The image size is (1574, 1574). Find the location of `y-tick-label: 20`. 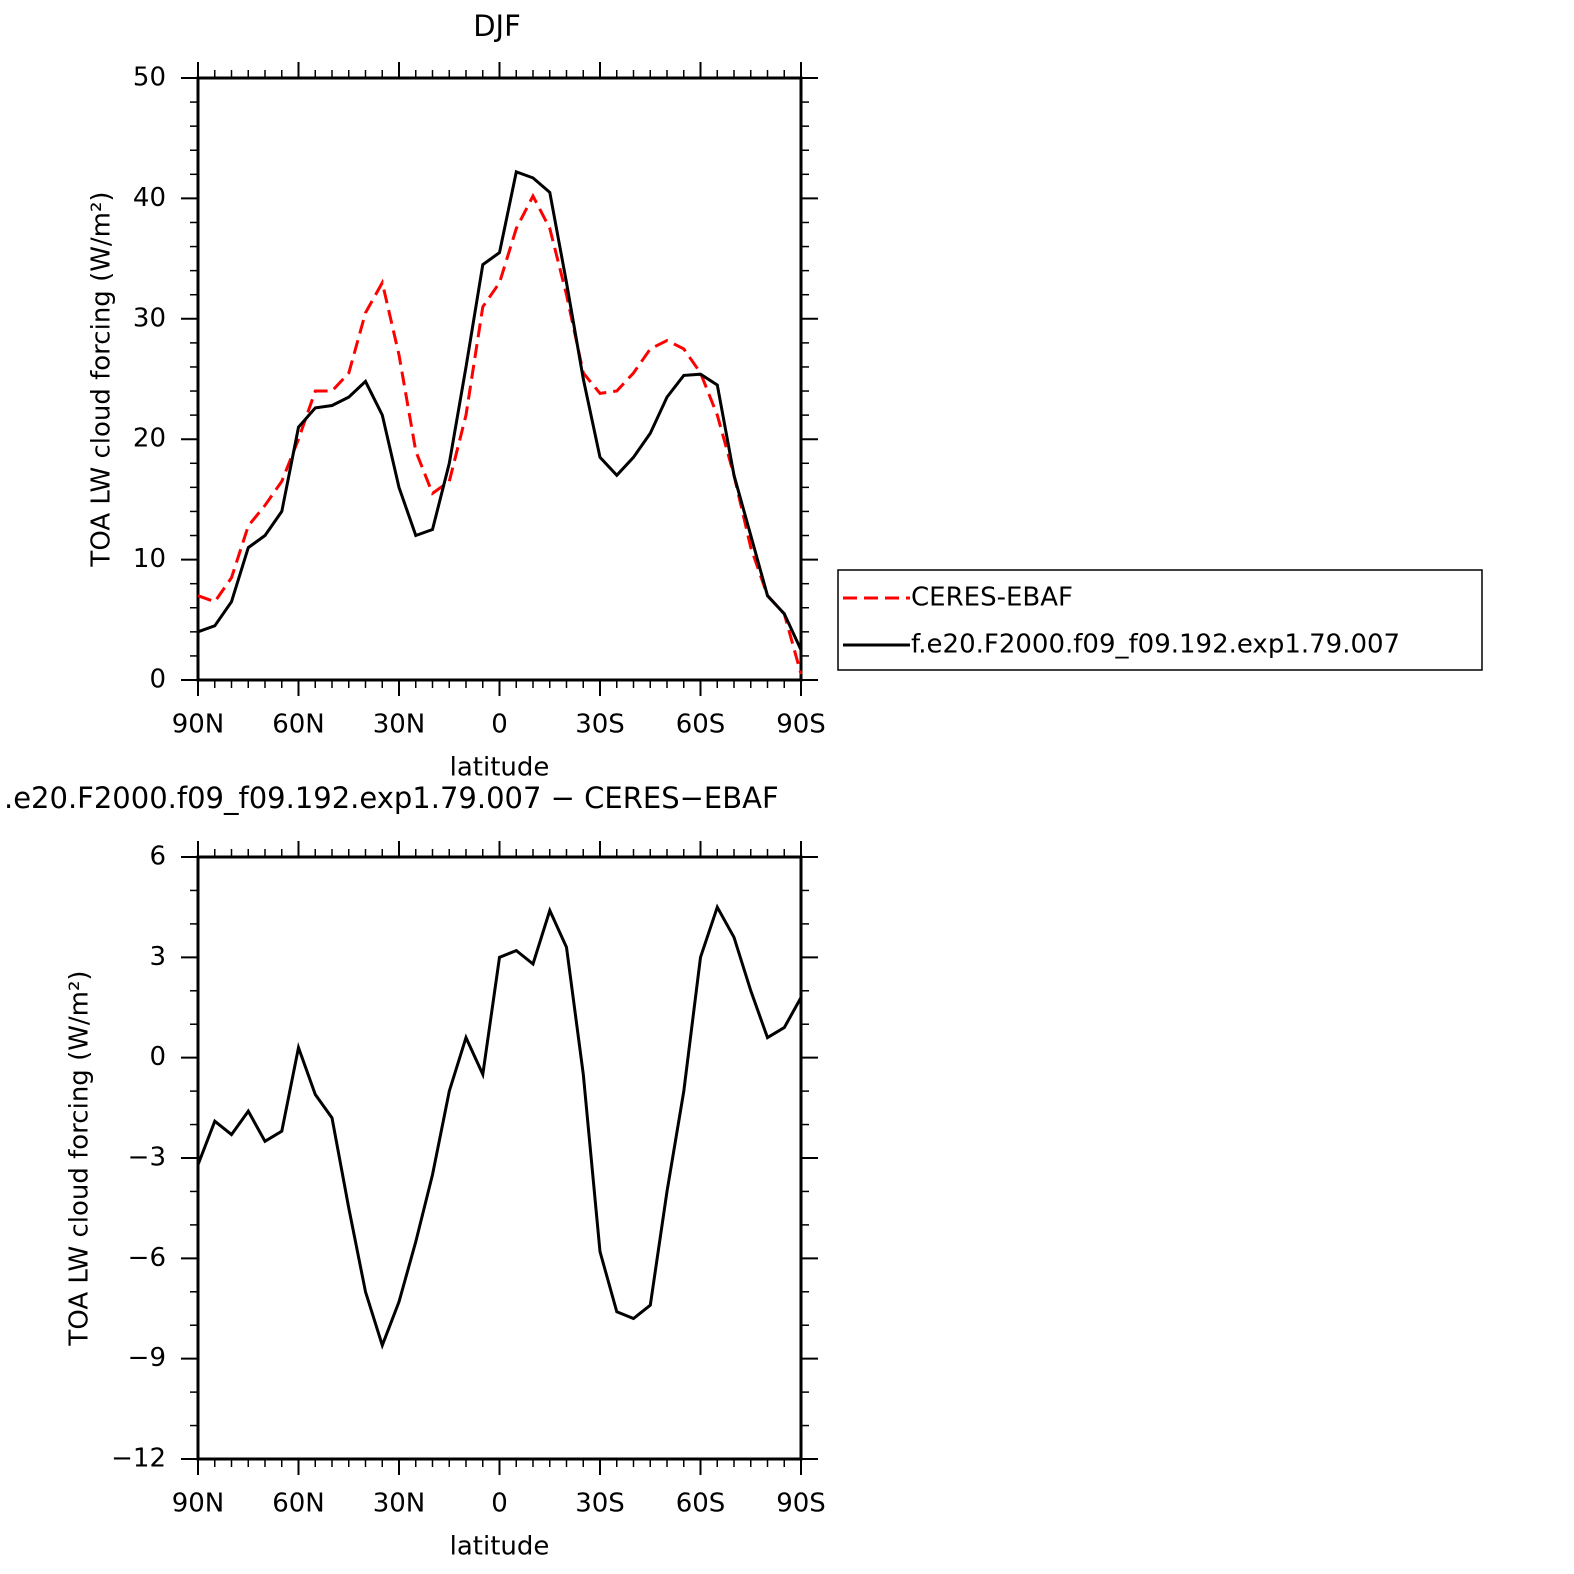

y-tick-label: 20 is located at coordinates (149, 439).